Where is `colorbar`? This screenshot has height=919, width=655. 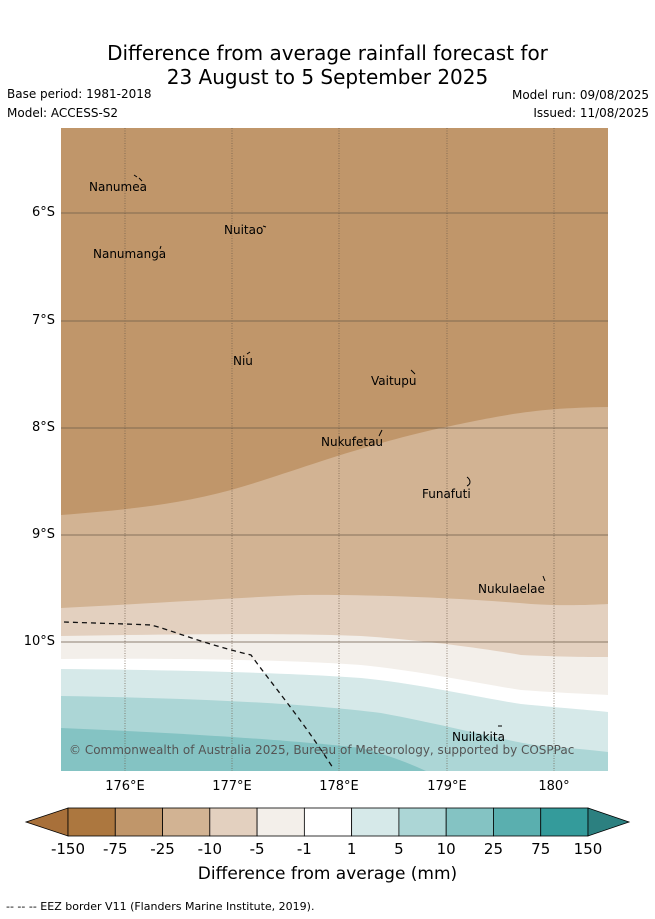
colorbar is located at coordinates (327, 822).